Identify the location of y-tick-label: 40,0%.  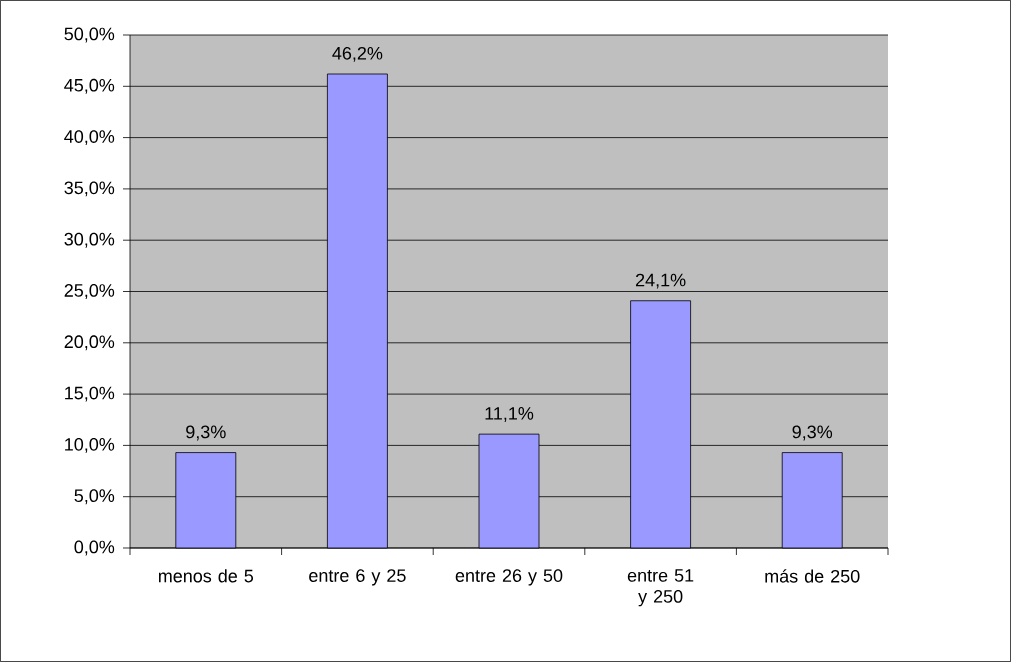
(89, 138).